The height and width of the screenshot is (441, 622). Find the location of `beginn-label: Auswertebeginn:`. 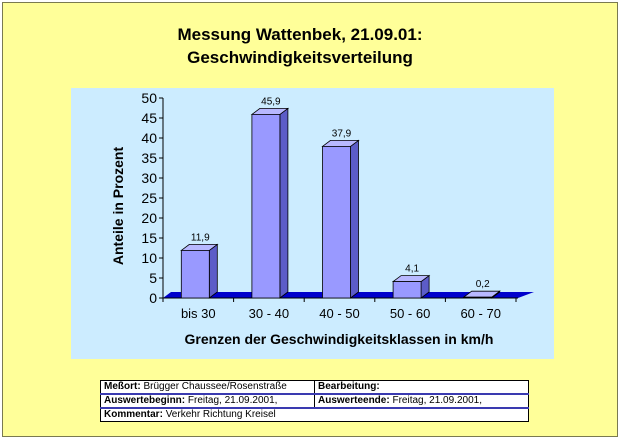

beginn-label: Auswertebeginn: is located at coordinates (145, 400).